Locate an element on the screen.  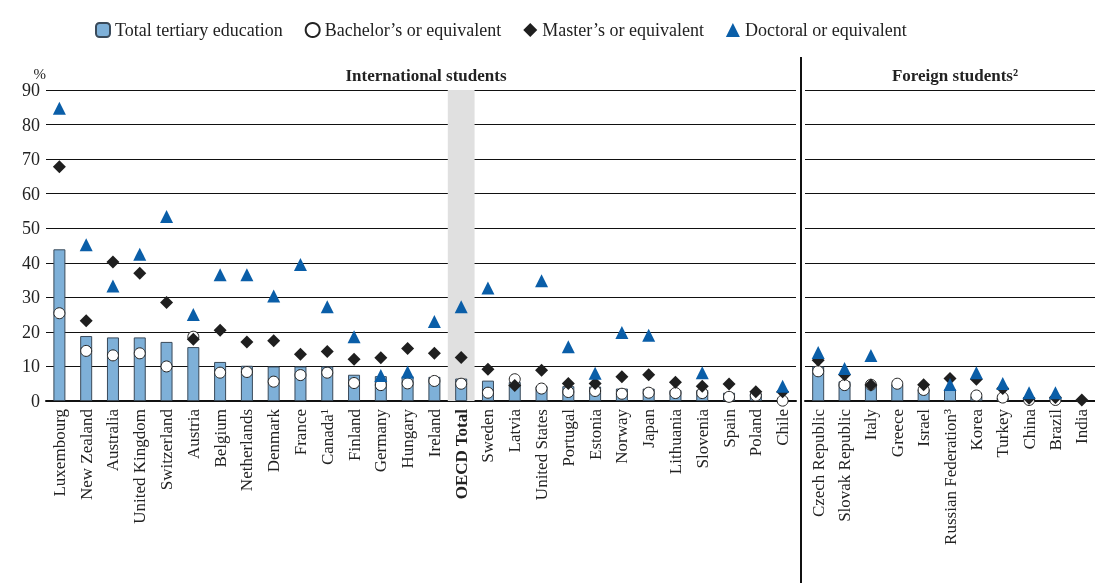
x-tick-label: Slovenia is located at coordinates (702, 438).